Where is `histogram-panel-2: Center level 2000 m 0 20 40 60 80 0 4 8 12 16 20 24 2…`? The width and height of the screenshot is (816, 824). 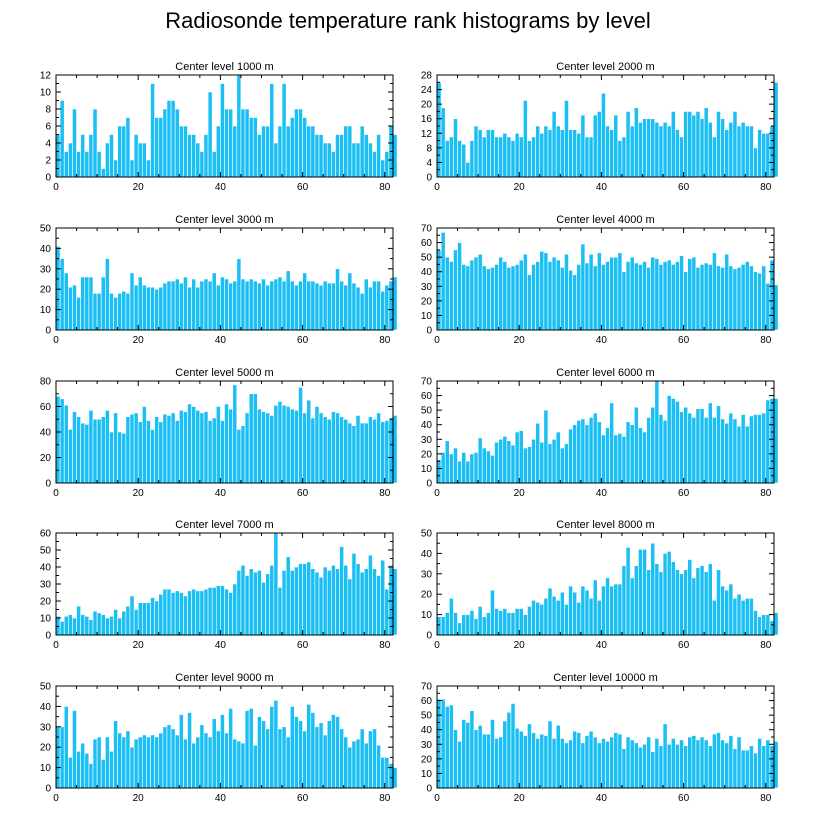
histogram-panel-2: Center level 2000 m 0 20 40 60 80 0 4 8 12 16 20 24 2… is located at coordinates (600, 127).